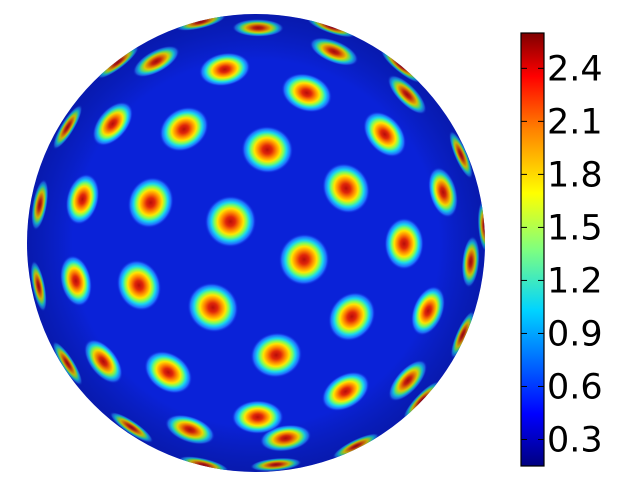  What do you see at coordinates (575, 440) in the screenshot?
I see `colorbar-tick-label: 0.3` at bounding box center [575, 440].